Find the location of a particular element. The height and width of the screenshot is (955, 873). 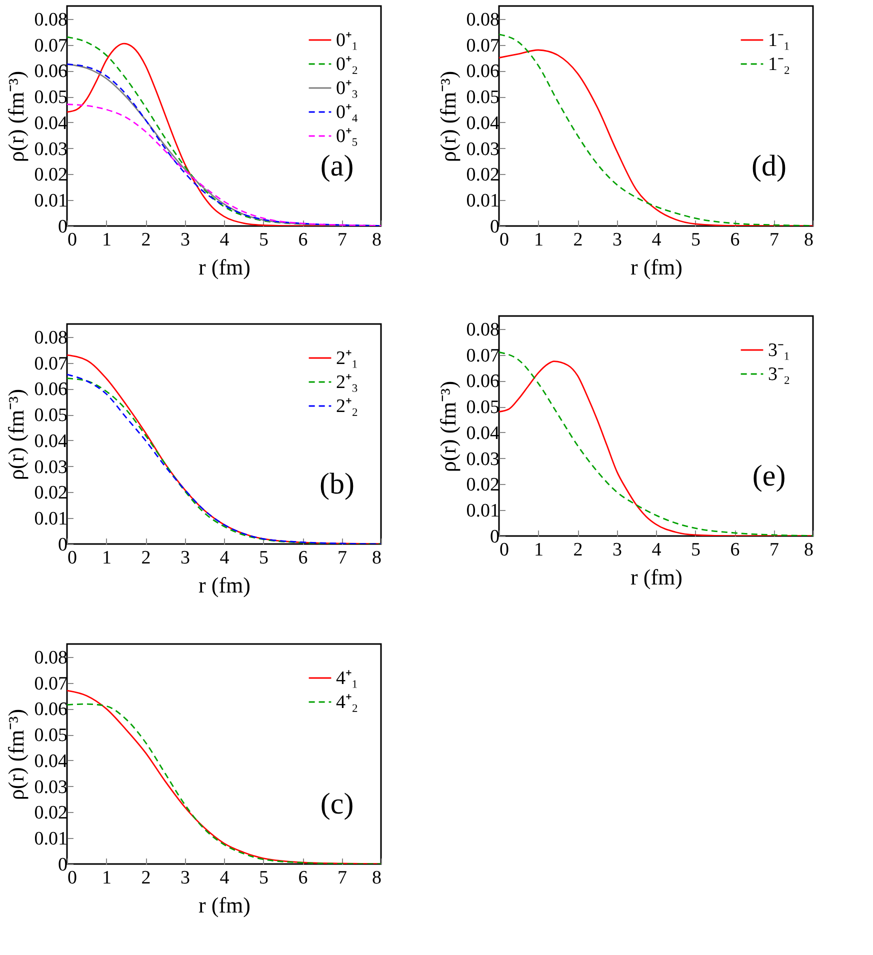

legend-label: 3⁻₁ is located at coordinates (779, 350).